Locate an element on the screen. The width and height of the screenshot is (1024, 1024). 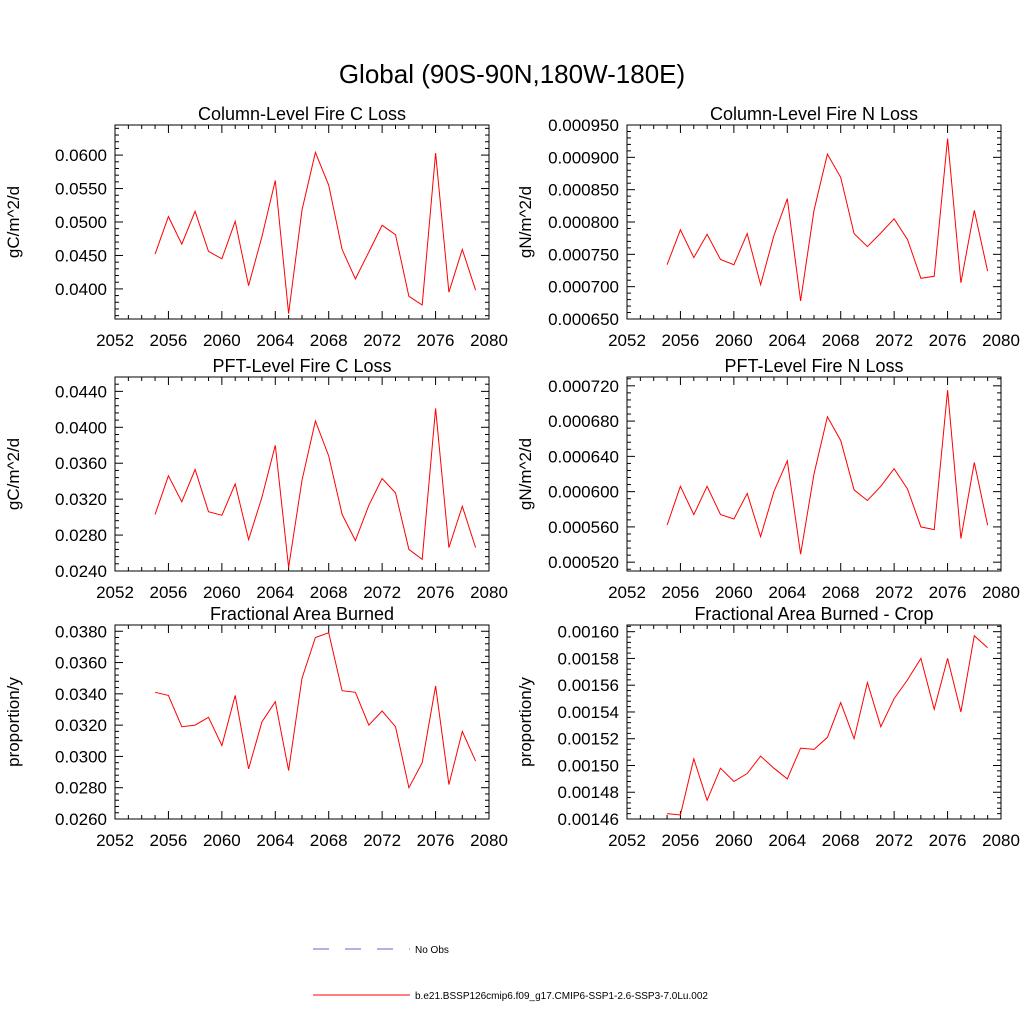
y-tick-label: 0.00146 is located at coordinates (588, 819).